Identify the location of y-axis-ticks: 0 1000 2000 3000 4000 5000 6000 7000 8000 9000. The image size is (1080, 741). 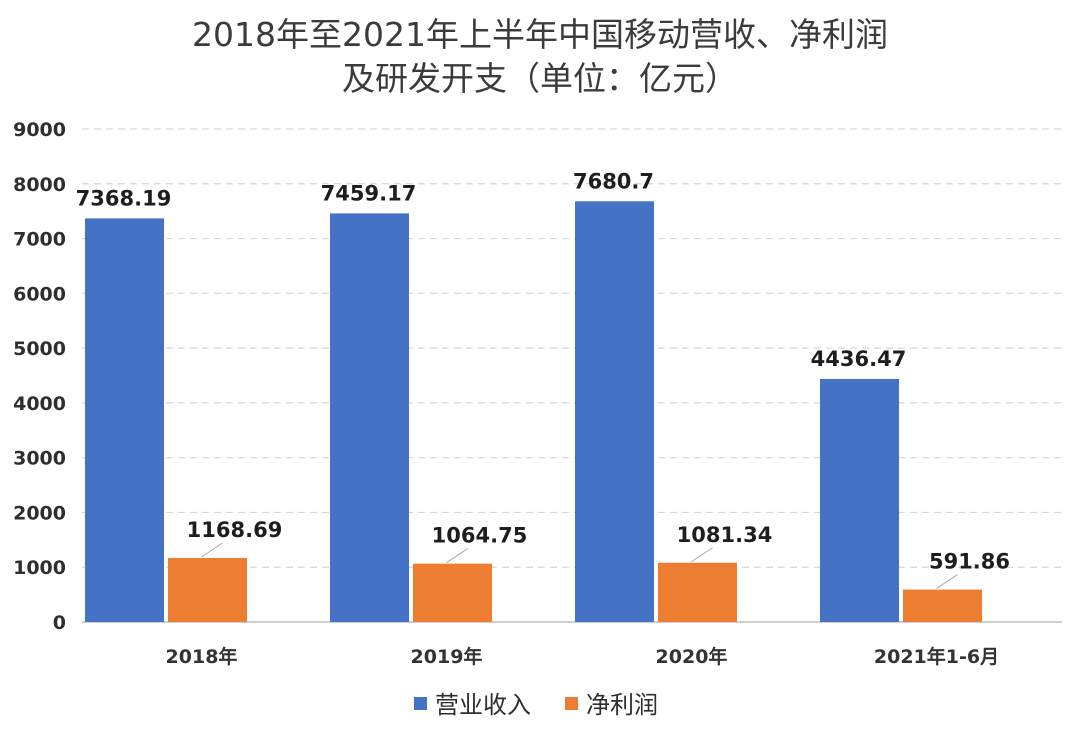
(39, 376).